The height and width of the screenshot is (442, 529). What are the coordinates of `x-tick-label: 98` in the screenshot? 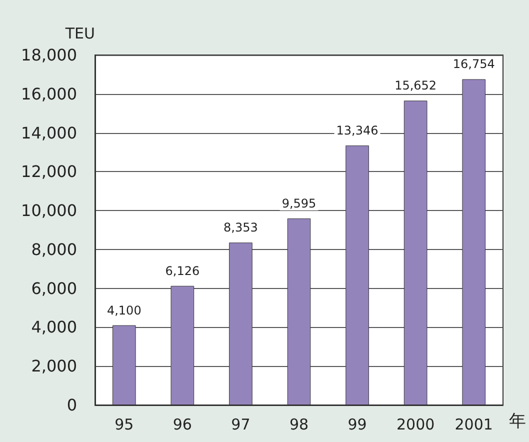 It's located at (299, 425).